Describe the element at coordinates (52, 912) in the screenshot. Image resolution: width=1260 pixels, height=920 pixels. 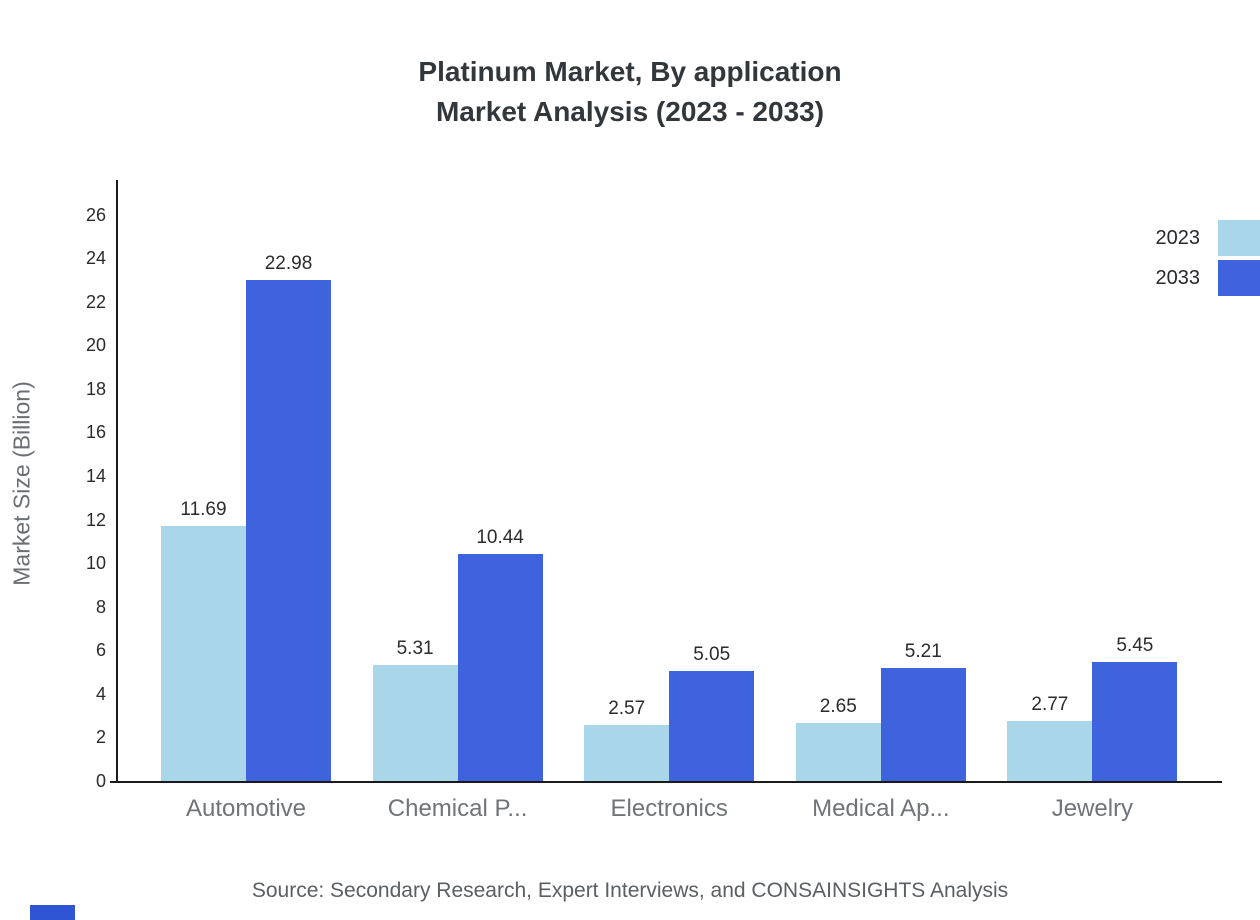
I see `logo-fragment` at that location.